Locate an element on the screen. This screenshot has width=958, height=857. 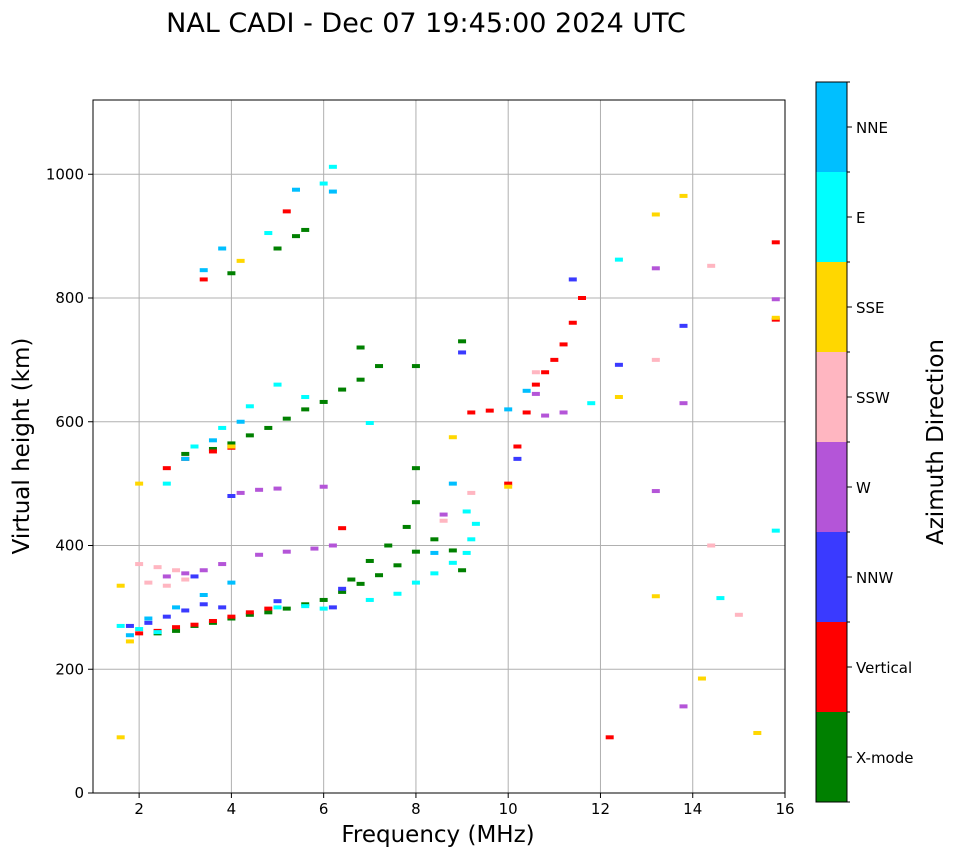
colorbar-tick-label: SSE is located at coordinates (870, 308).